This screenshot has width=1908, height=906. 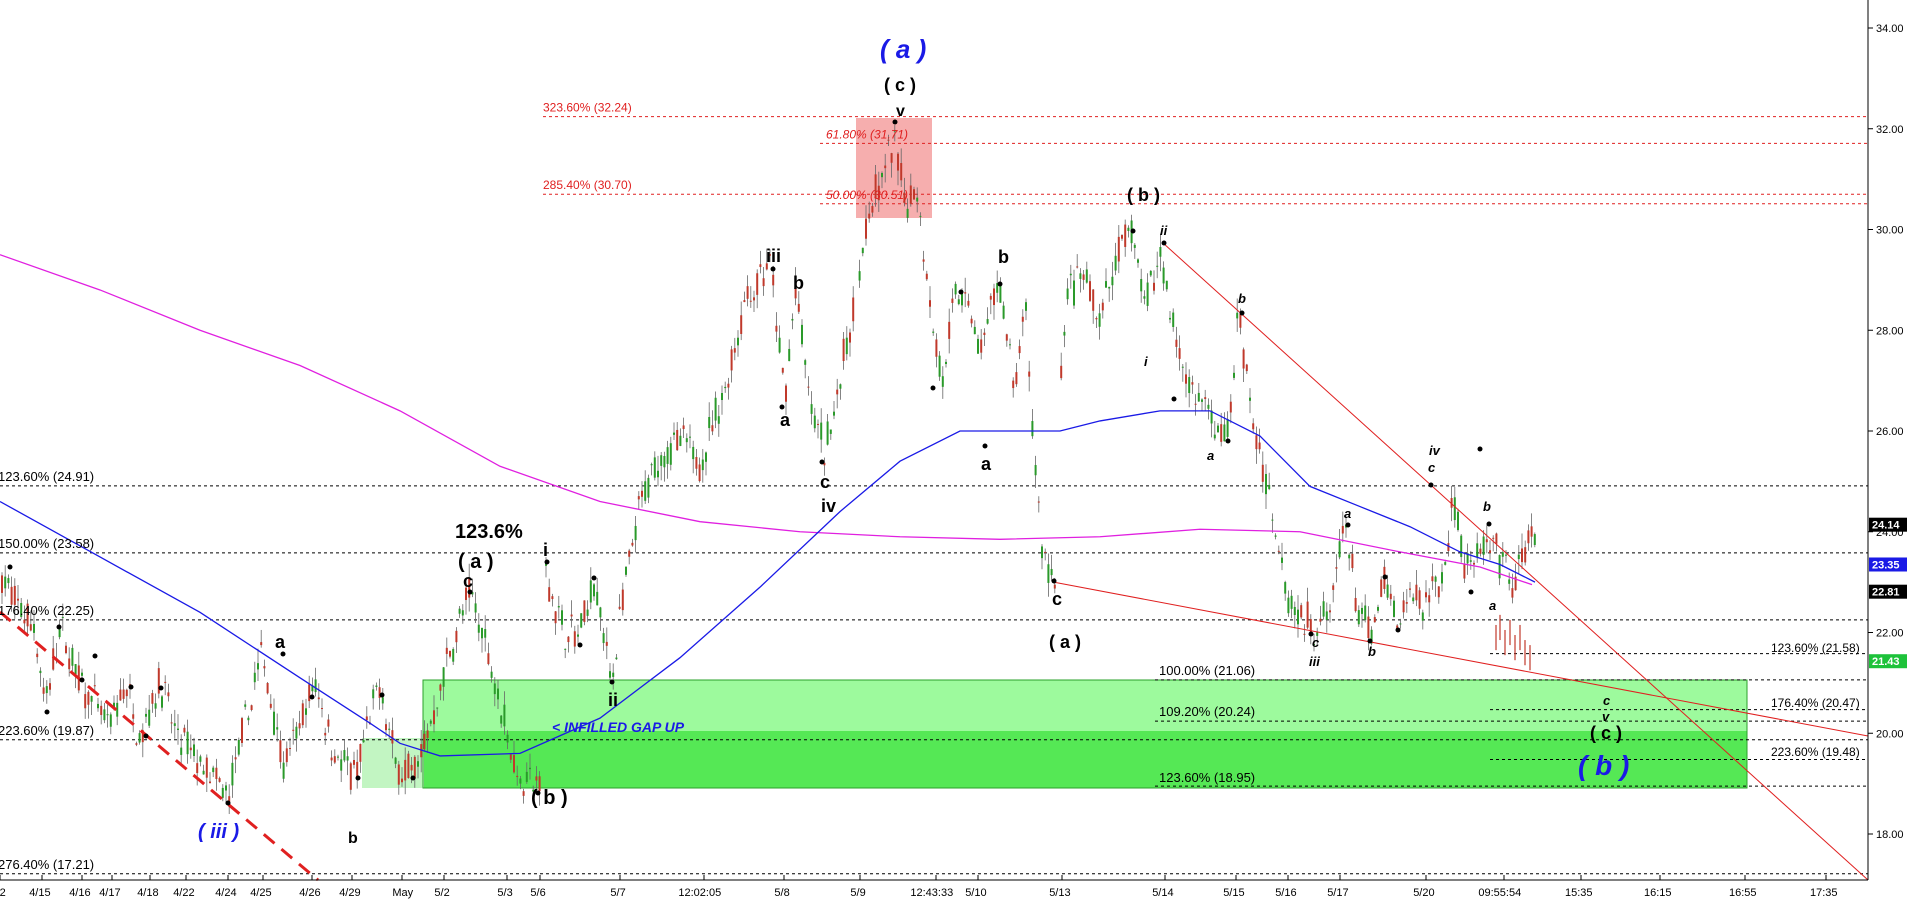 What do you see at coordinates (1890, 432) in the screenshot?
I see `y-tick-label: 26.00` at bounding box center [1890, 432].